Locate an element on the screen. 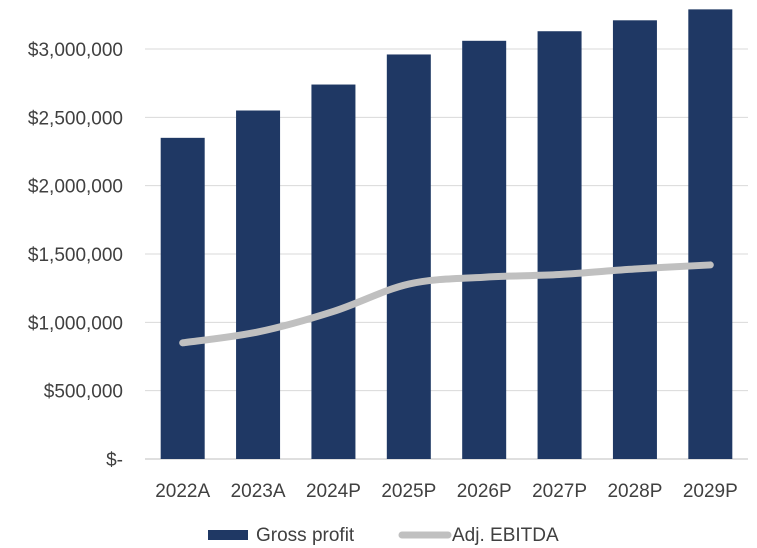  series-line-adj-ebitda is located at coordinates (446, 304).